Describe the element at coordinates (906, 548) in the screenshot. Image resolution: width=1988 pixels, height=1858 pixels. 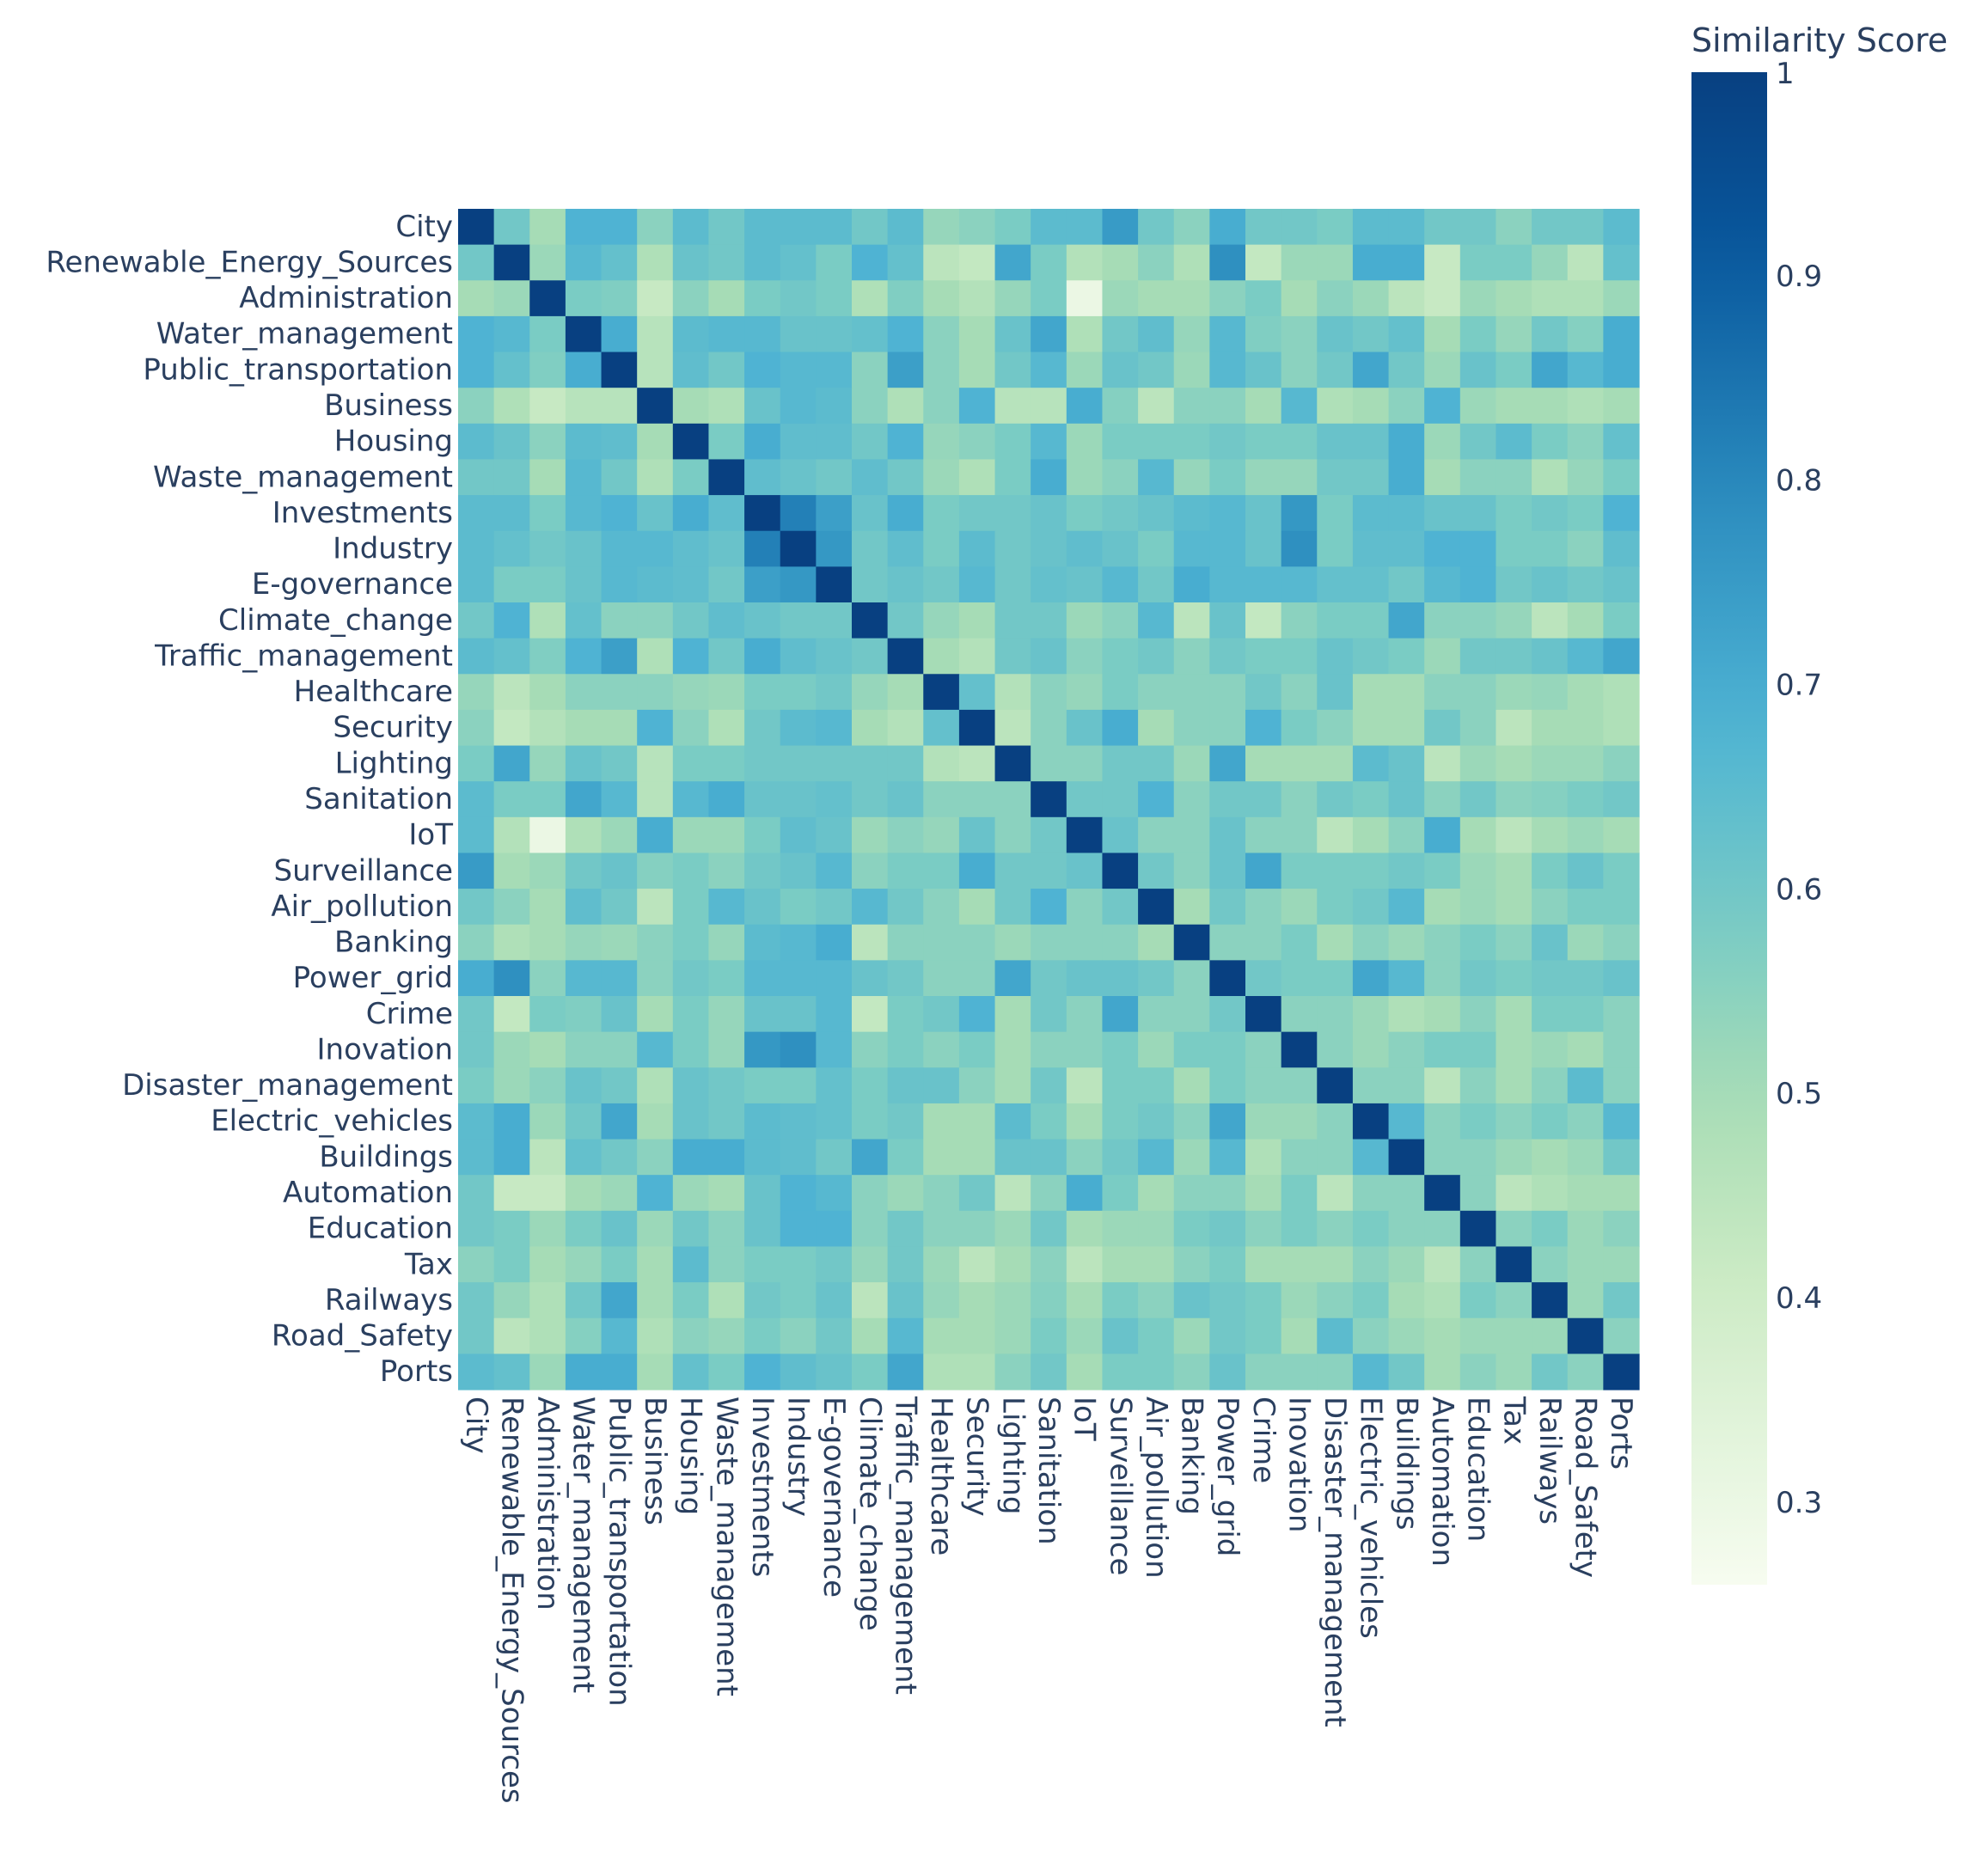
I see `heatmap-cell-Industry-Traffic_management` at that location.